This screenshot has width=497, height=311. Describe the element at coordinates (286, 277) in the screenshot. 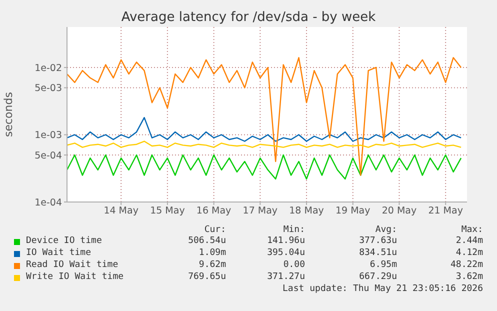

I see `text: 371.27u` at that location.